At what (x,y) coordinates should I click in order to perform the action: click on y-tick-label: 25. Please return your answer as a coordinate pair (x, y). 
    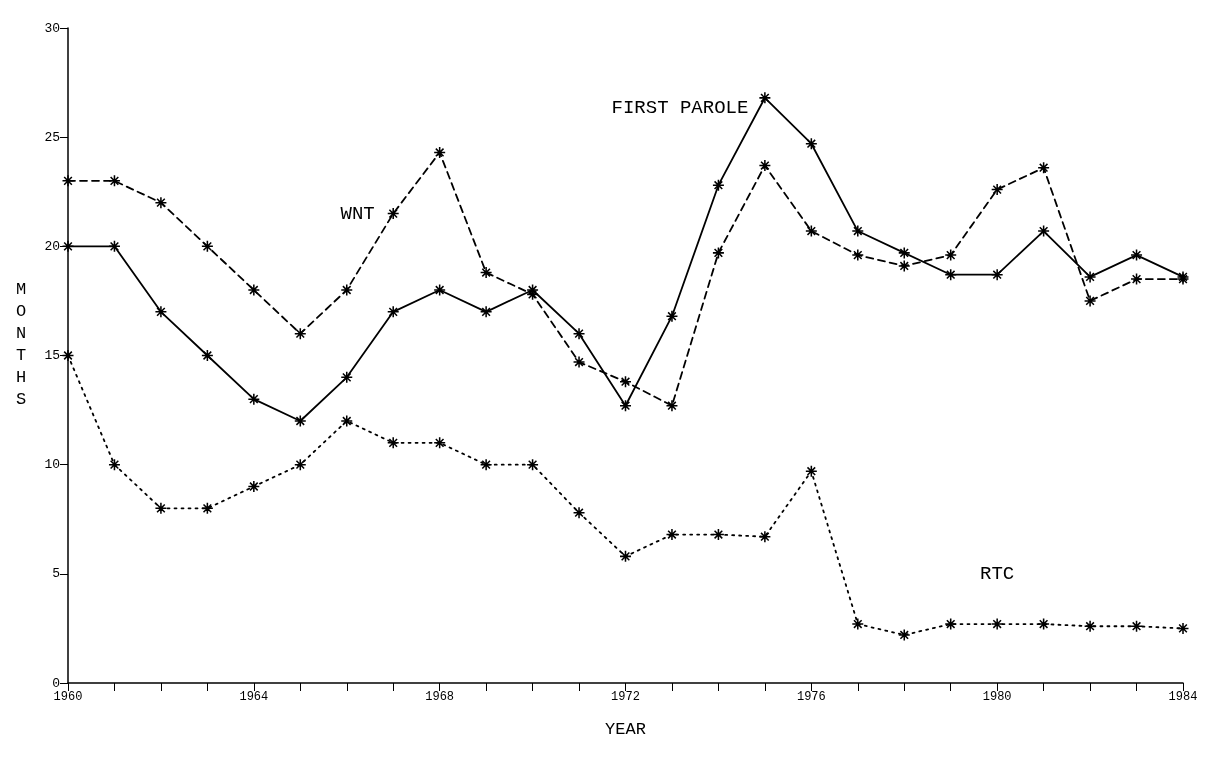
    Looking at the image, I should click on (52, 137).